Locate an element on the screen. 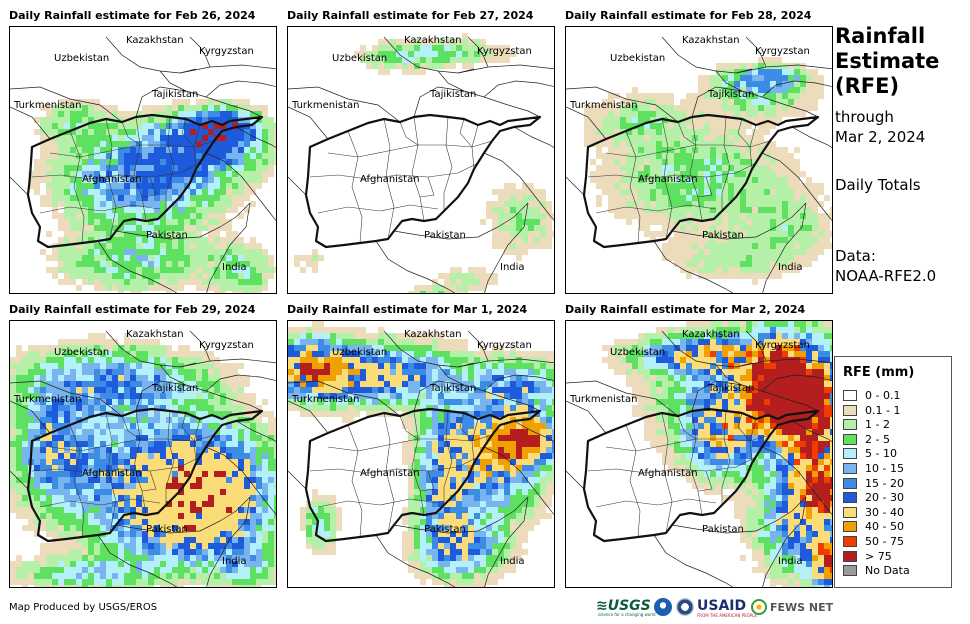 The image size is (970, 624). data-source: NOAA-RFE2.0 is located at coordinates (886, 276).